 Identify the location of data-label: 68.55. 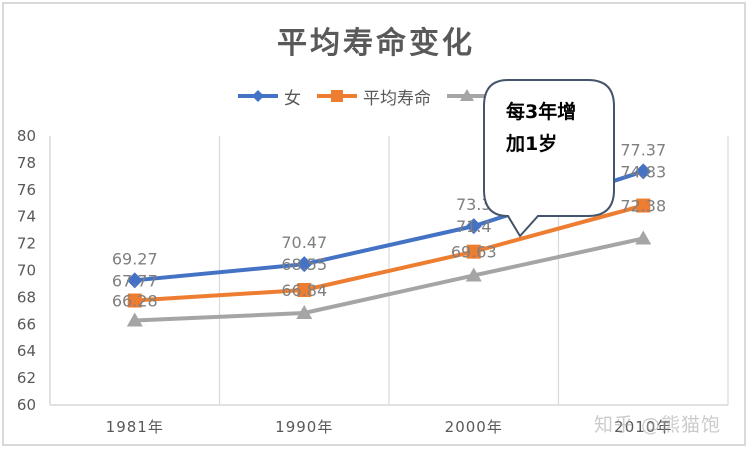
(304, 264).